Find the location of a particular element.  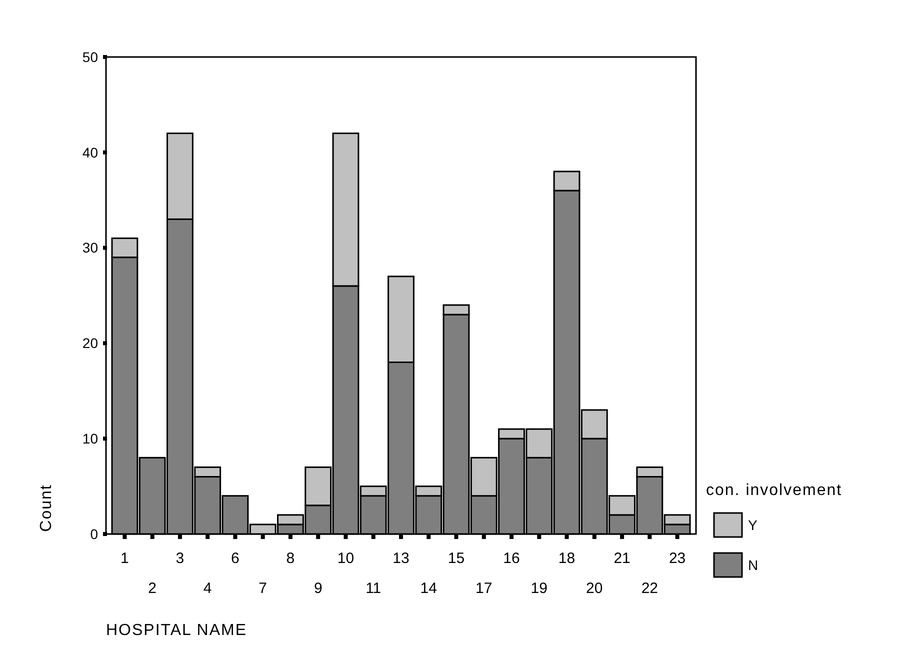

x-tick-label: 10 is located at coordinates (345, 558).